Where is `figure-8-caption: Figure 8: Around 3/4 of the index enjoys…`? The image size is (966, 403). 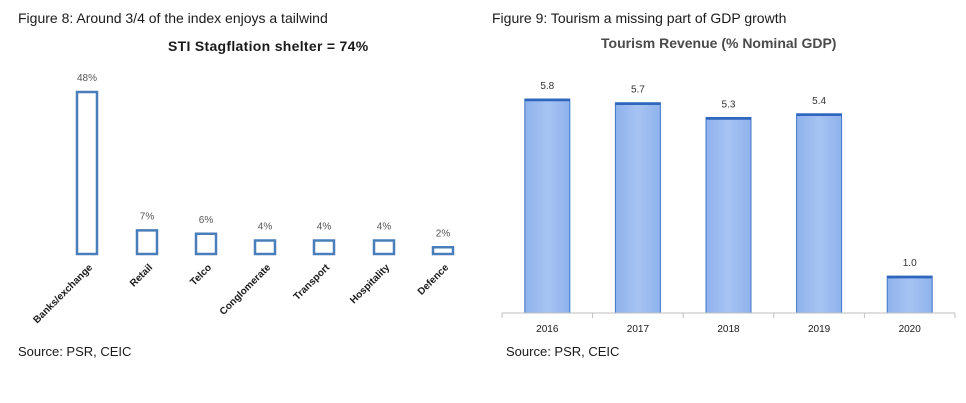 figure-8-caption: Figure 8: Around 3/4 of the index enjoys… is located at coordinates (173, 18).